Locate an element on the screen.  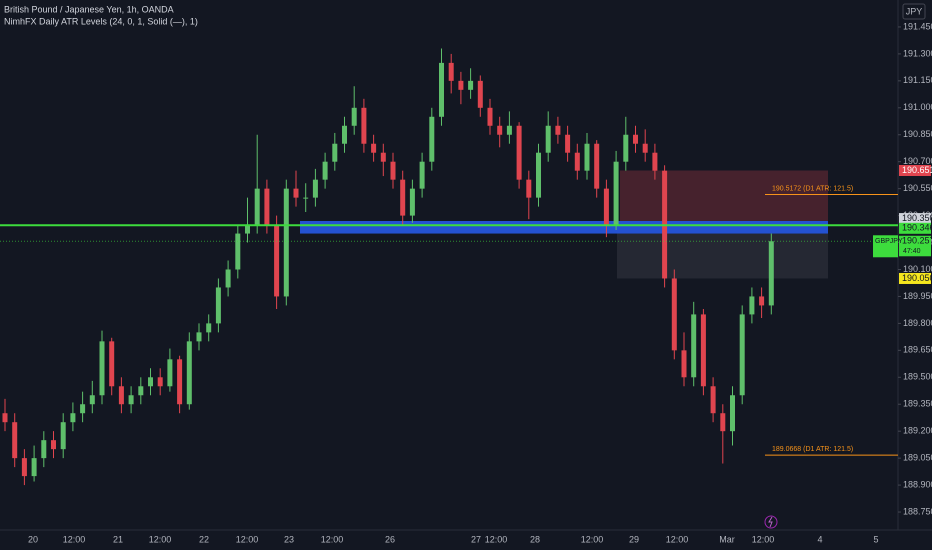
price-tag-label: 190.651 is located at coordinates (917, 170).